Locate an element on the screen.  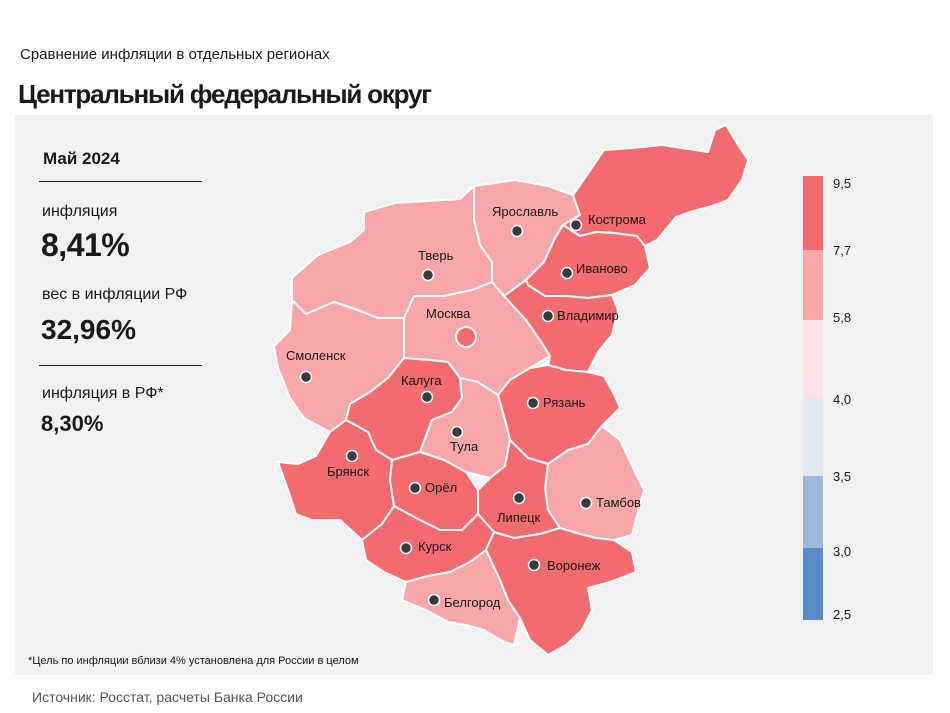
marker-tambov is located at coordinates (586, 503).